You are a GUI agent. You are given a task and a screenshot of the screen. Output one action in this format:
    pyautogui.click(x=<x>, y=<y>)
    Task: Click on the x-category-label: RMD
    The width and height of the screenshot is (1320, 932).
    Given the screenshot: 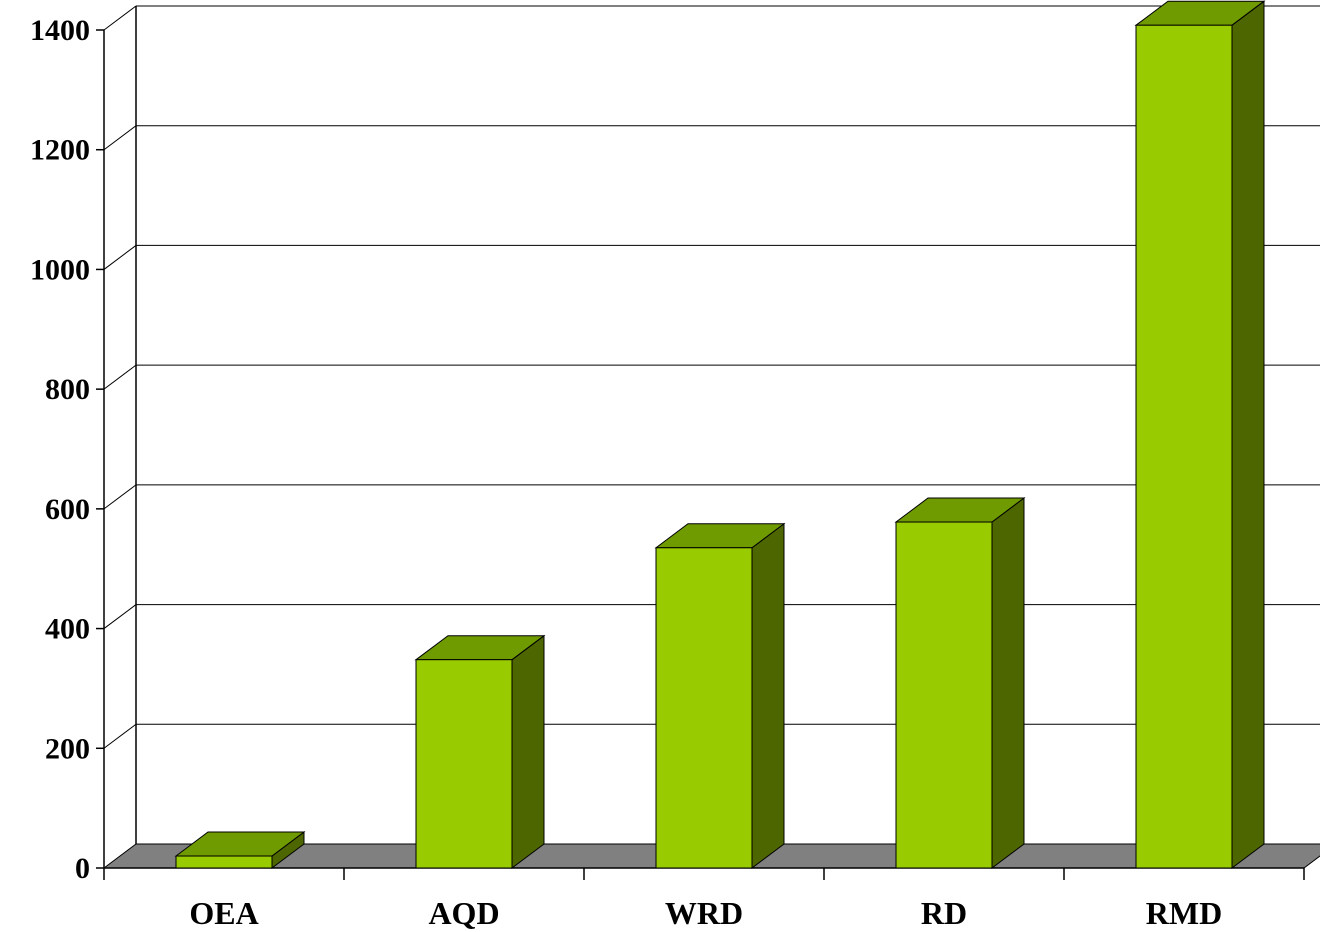 What is the action you would take?
    pyautogui.click(x=1184, y=913)
    